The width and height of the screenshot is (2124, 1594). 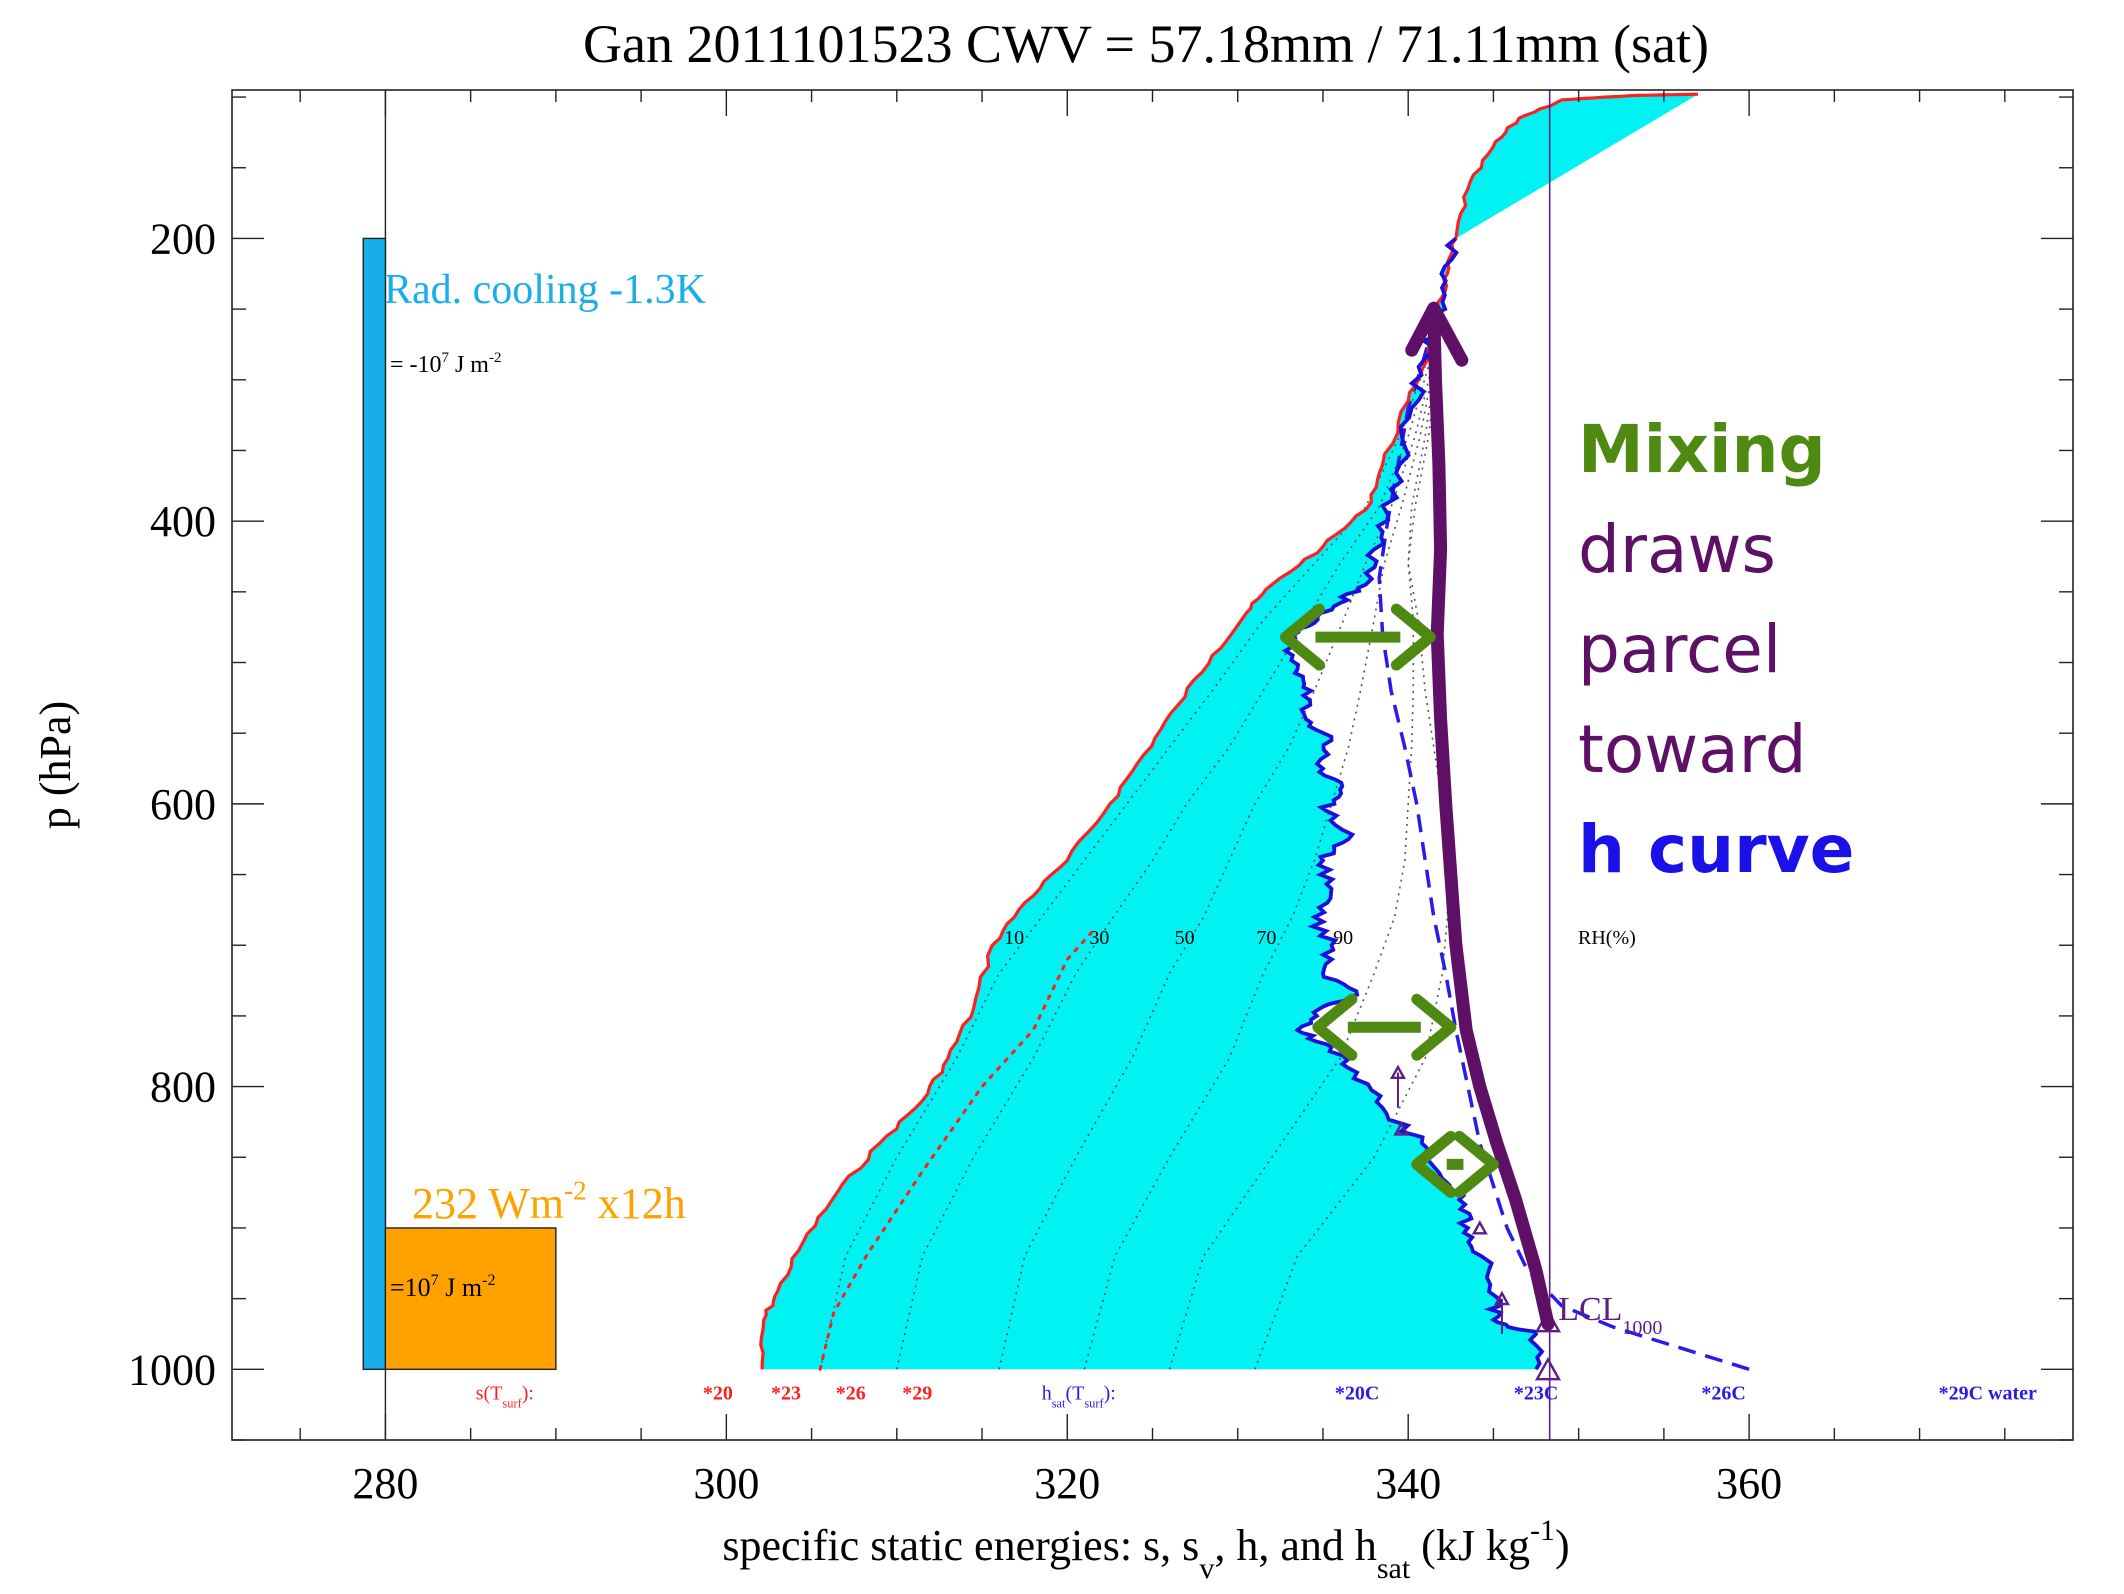 I want to click on lcl-label: LCL1000, so click(x=1610, y=1315).